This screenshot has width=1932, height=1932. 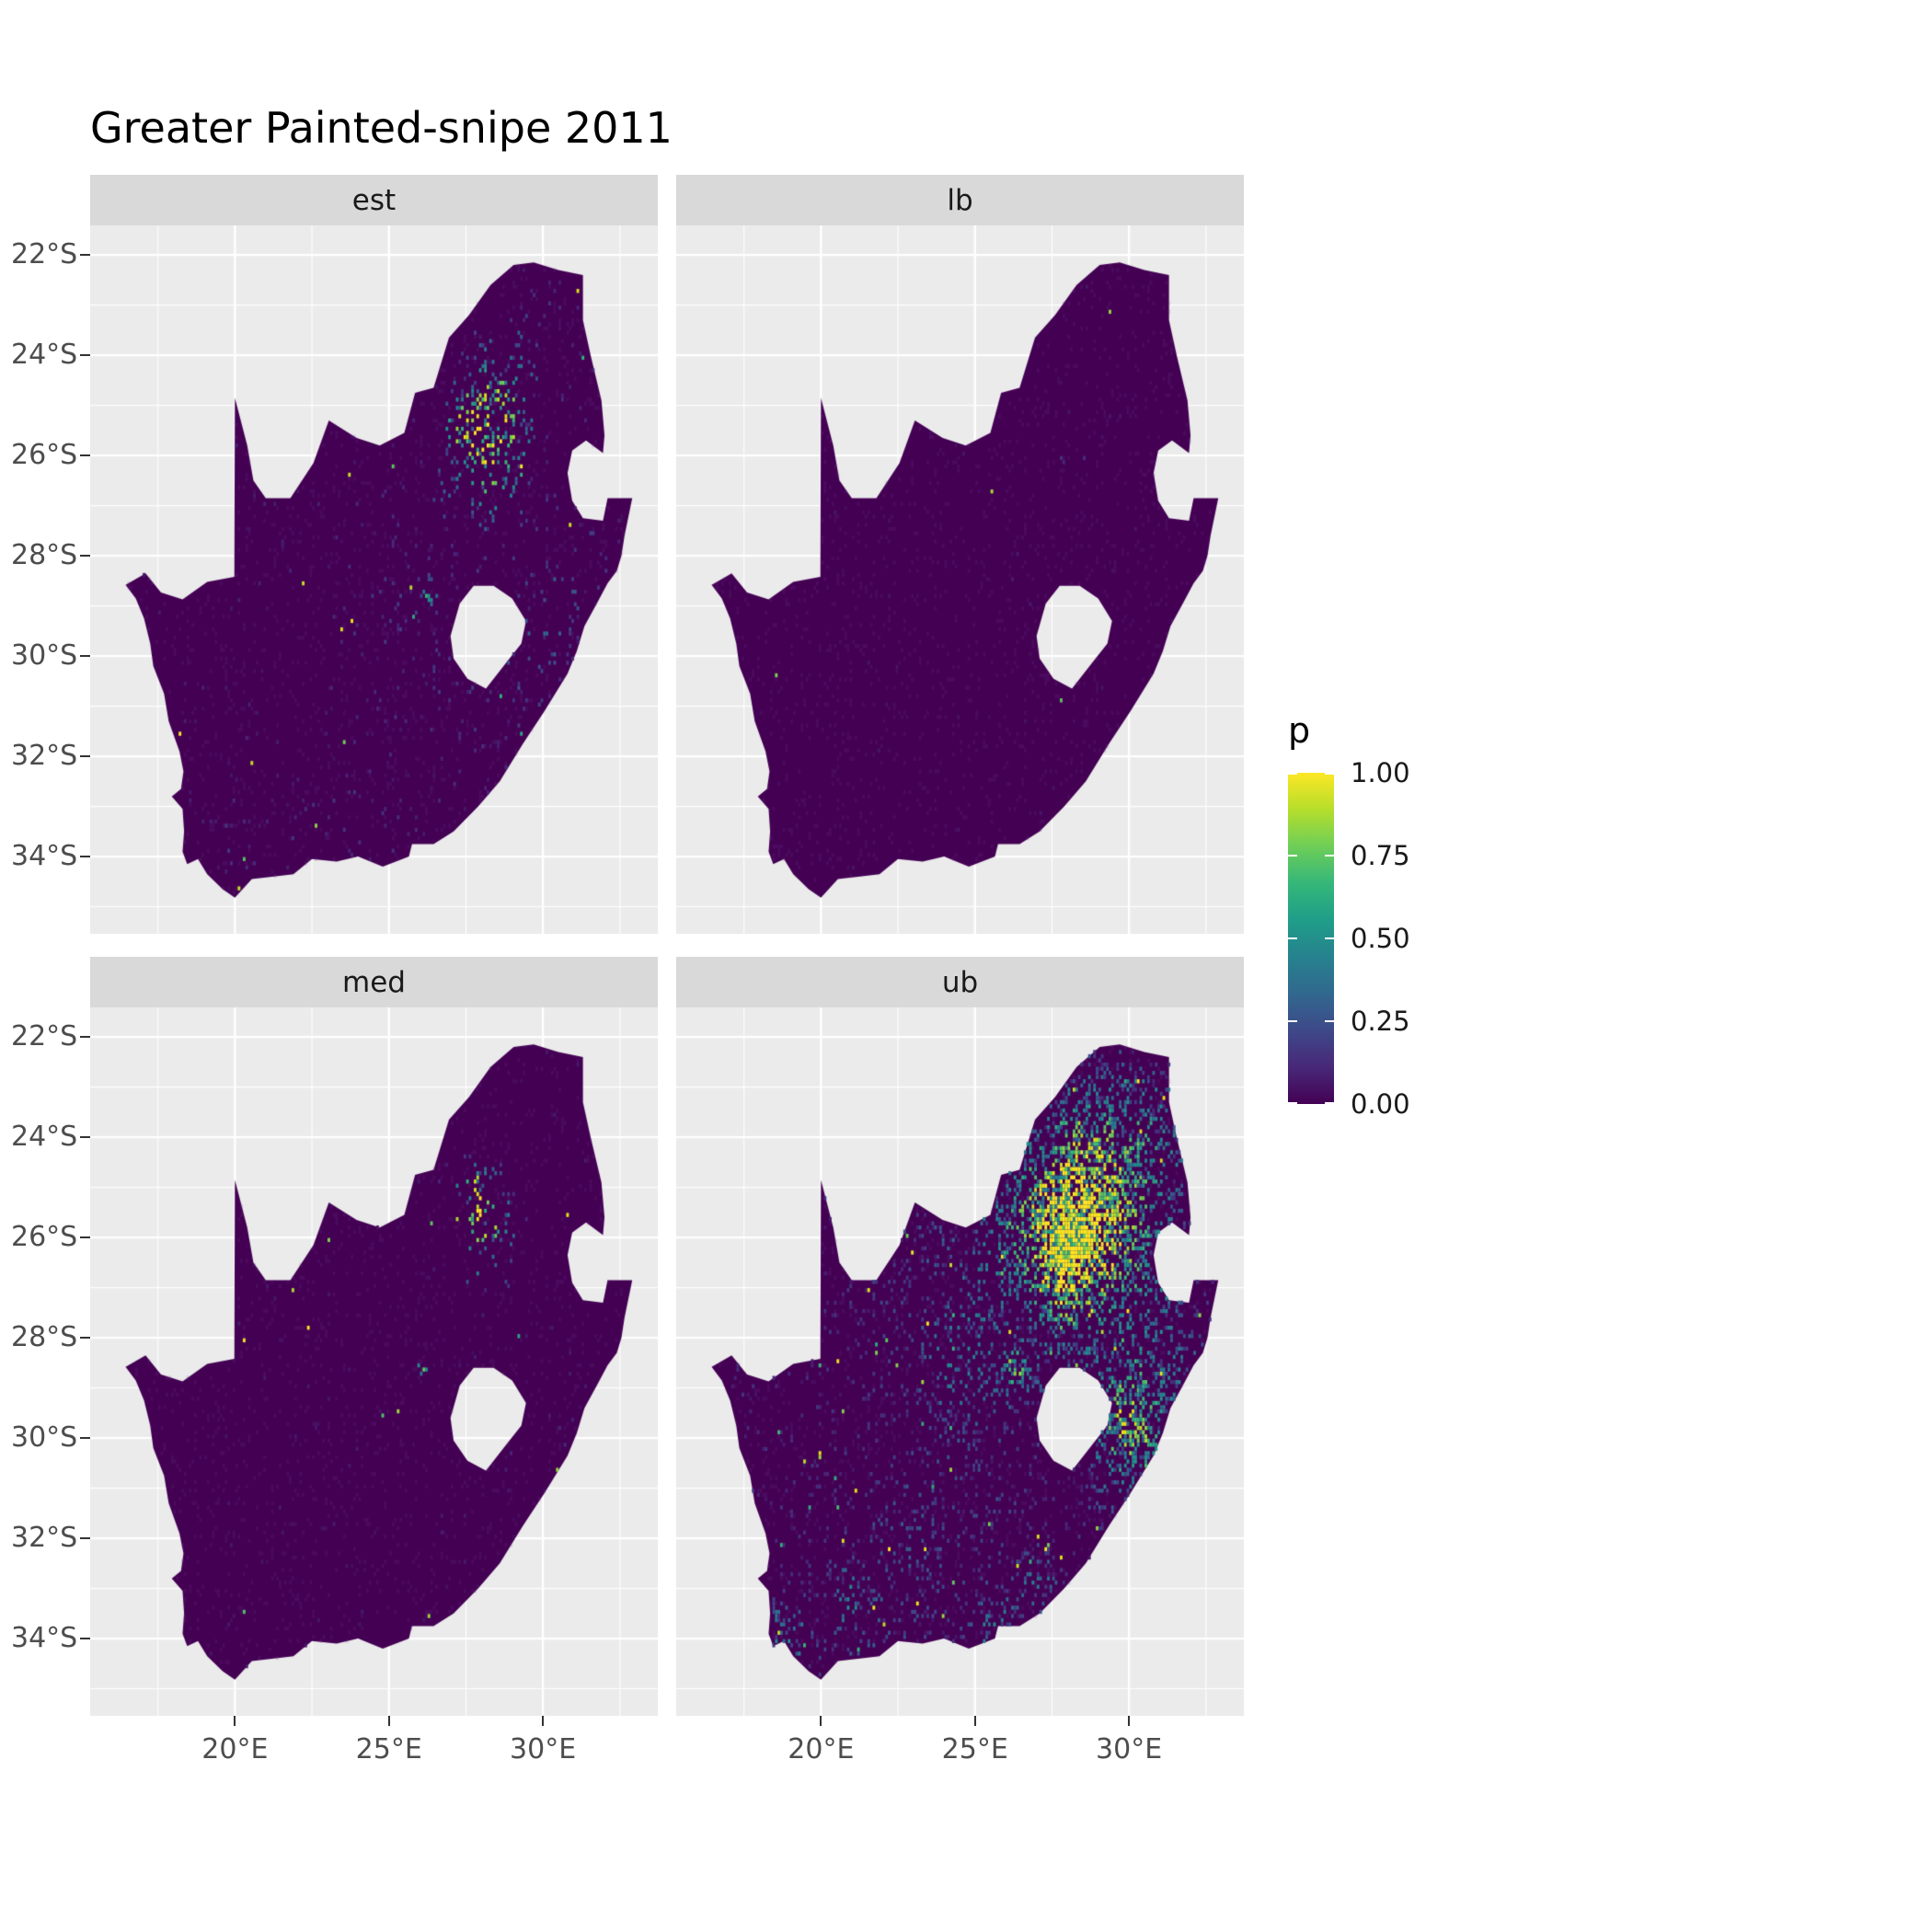 I want to click on legend-tick-label: 0.75, so click(x=1380, y=855).